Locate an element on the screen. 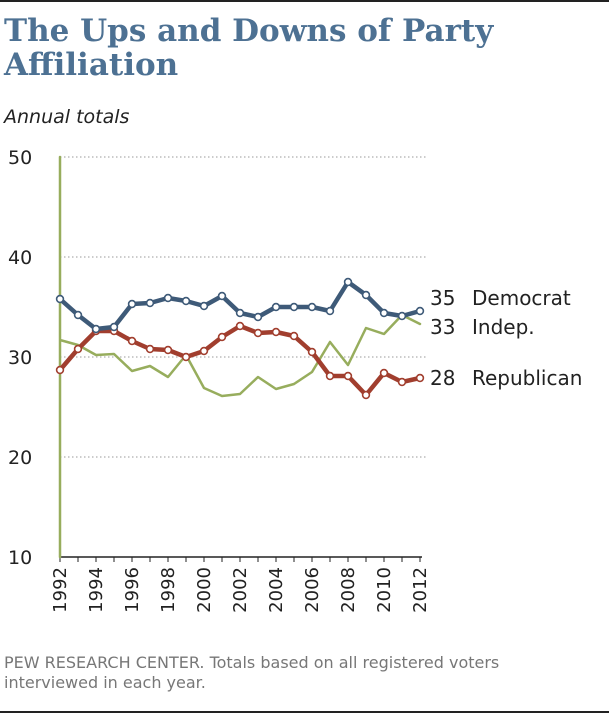 This screenshot has height=717, width=609. x-tick-label: 1996 is located at coordinates (132, 590).